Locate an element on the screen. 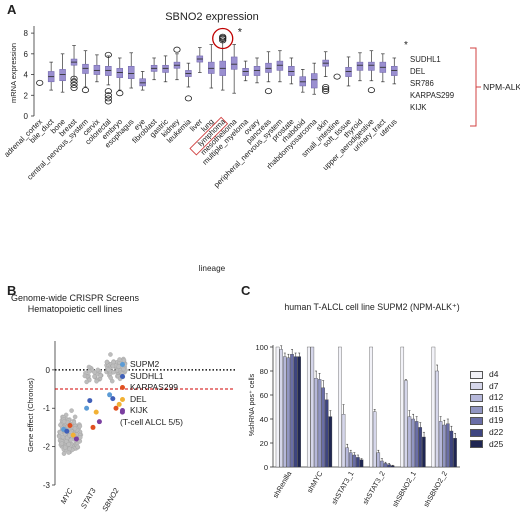 The width and height of the screenshot is (520, 515). y-tick-label-c: 40 is located at coordinates (264, 419).